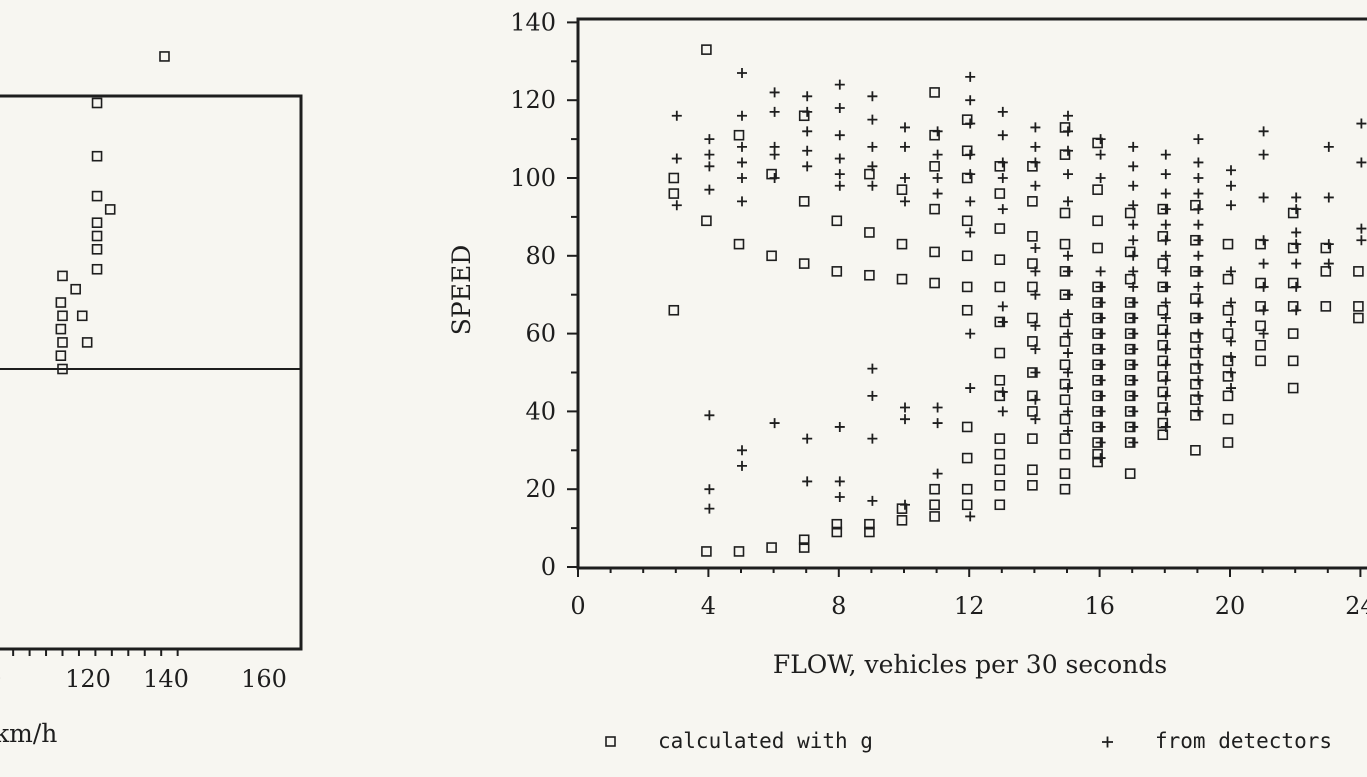 The height and width of the screenshot is (777, 1367). Describe the element at coordinates (1107, 742) in the screenshot. I see `legend-plus-marker` at that location.